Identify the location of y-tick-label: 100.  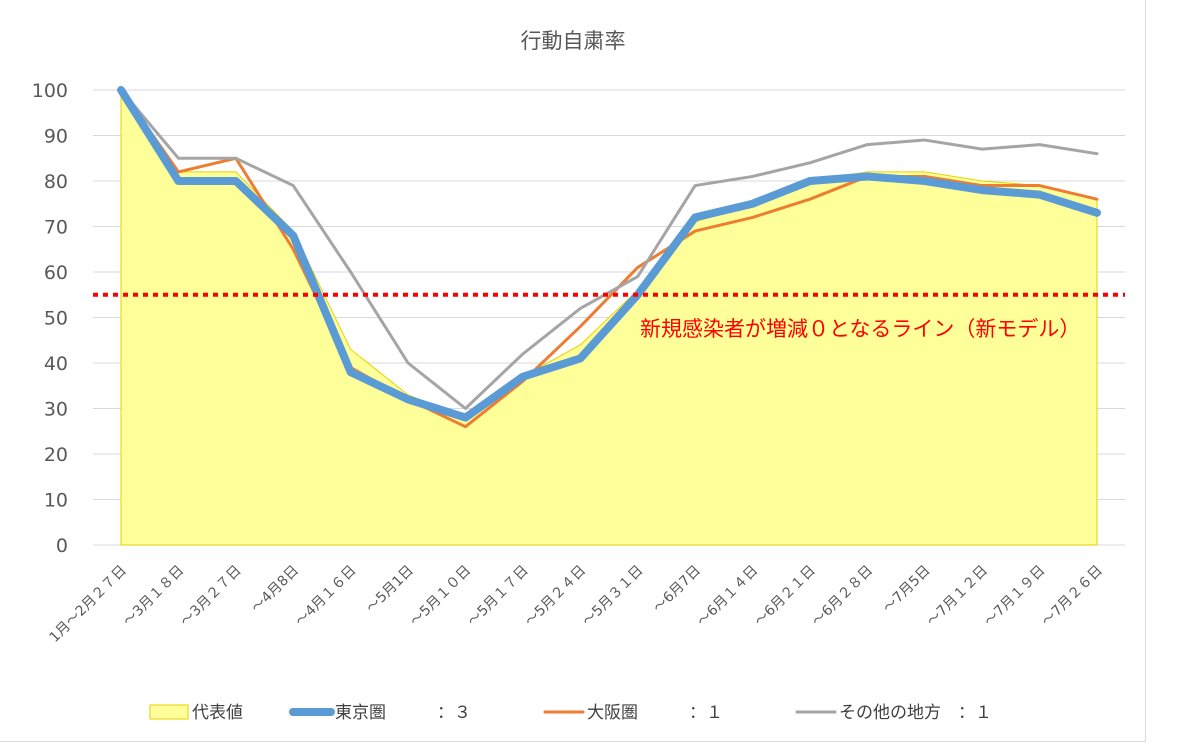
(50, 91).